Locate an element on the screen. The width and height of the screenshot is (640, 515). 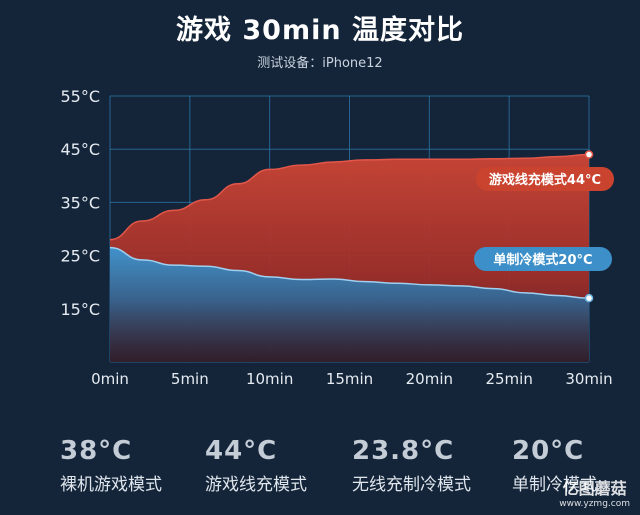
watermark-logo: 亿图蘑菇 www.yzmg.com is located at coordinates (594, 492).